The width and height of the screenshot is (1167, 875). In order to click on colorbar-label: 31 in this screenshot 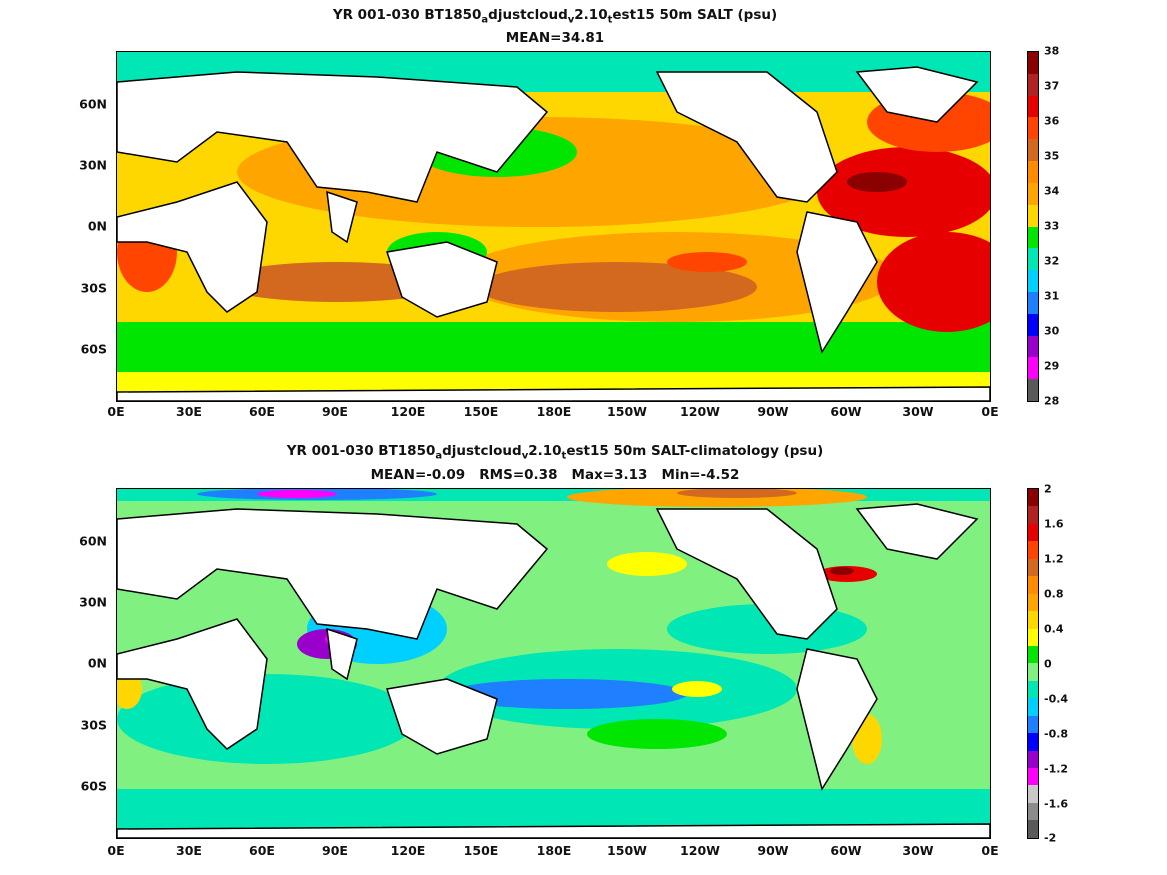, I will do `click(1052, 296)`.